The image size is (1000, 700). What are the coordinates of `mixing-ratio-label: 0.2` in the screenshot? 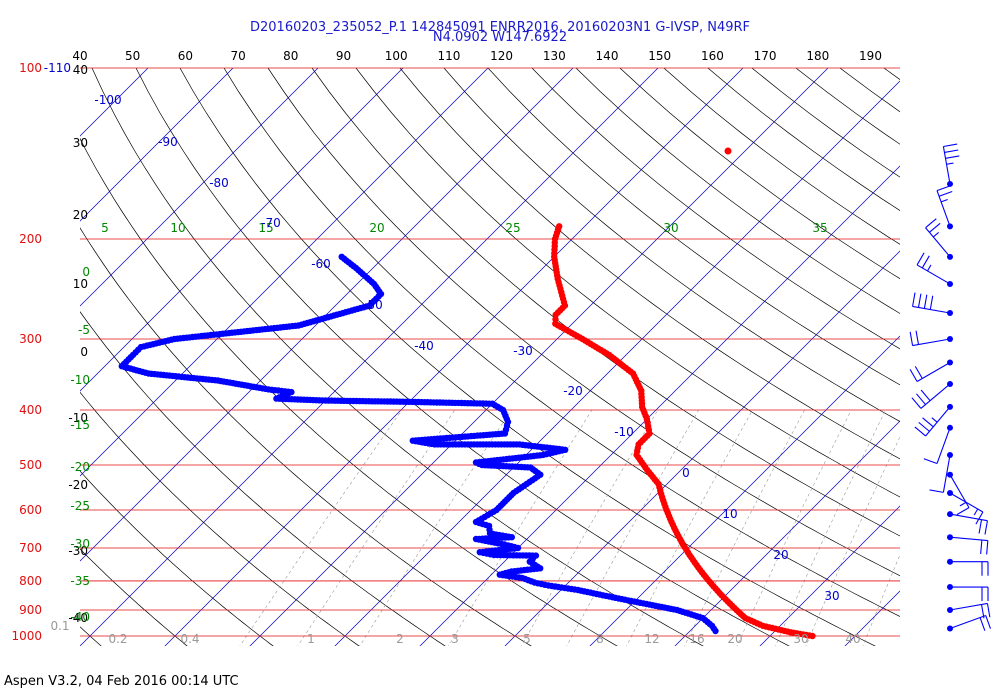 It's located at (117, 639).